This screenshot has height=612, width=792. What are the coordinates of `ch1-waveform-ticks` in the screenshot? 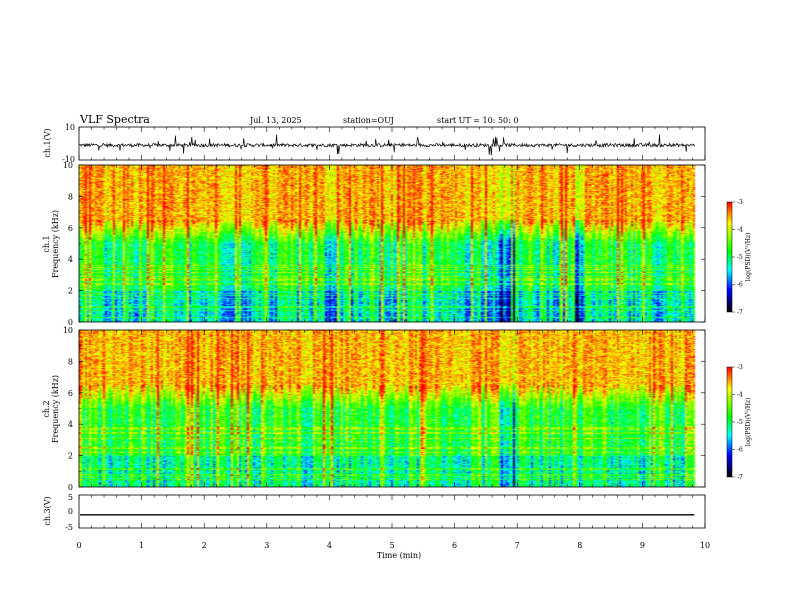 It's located at (392, 143).